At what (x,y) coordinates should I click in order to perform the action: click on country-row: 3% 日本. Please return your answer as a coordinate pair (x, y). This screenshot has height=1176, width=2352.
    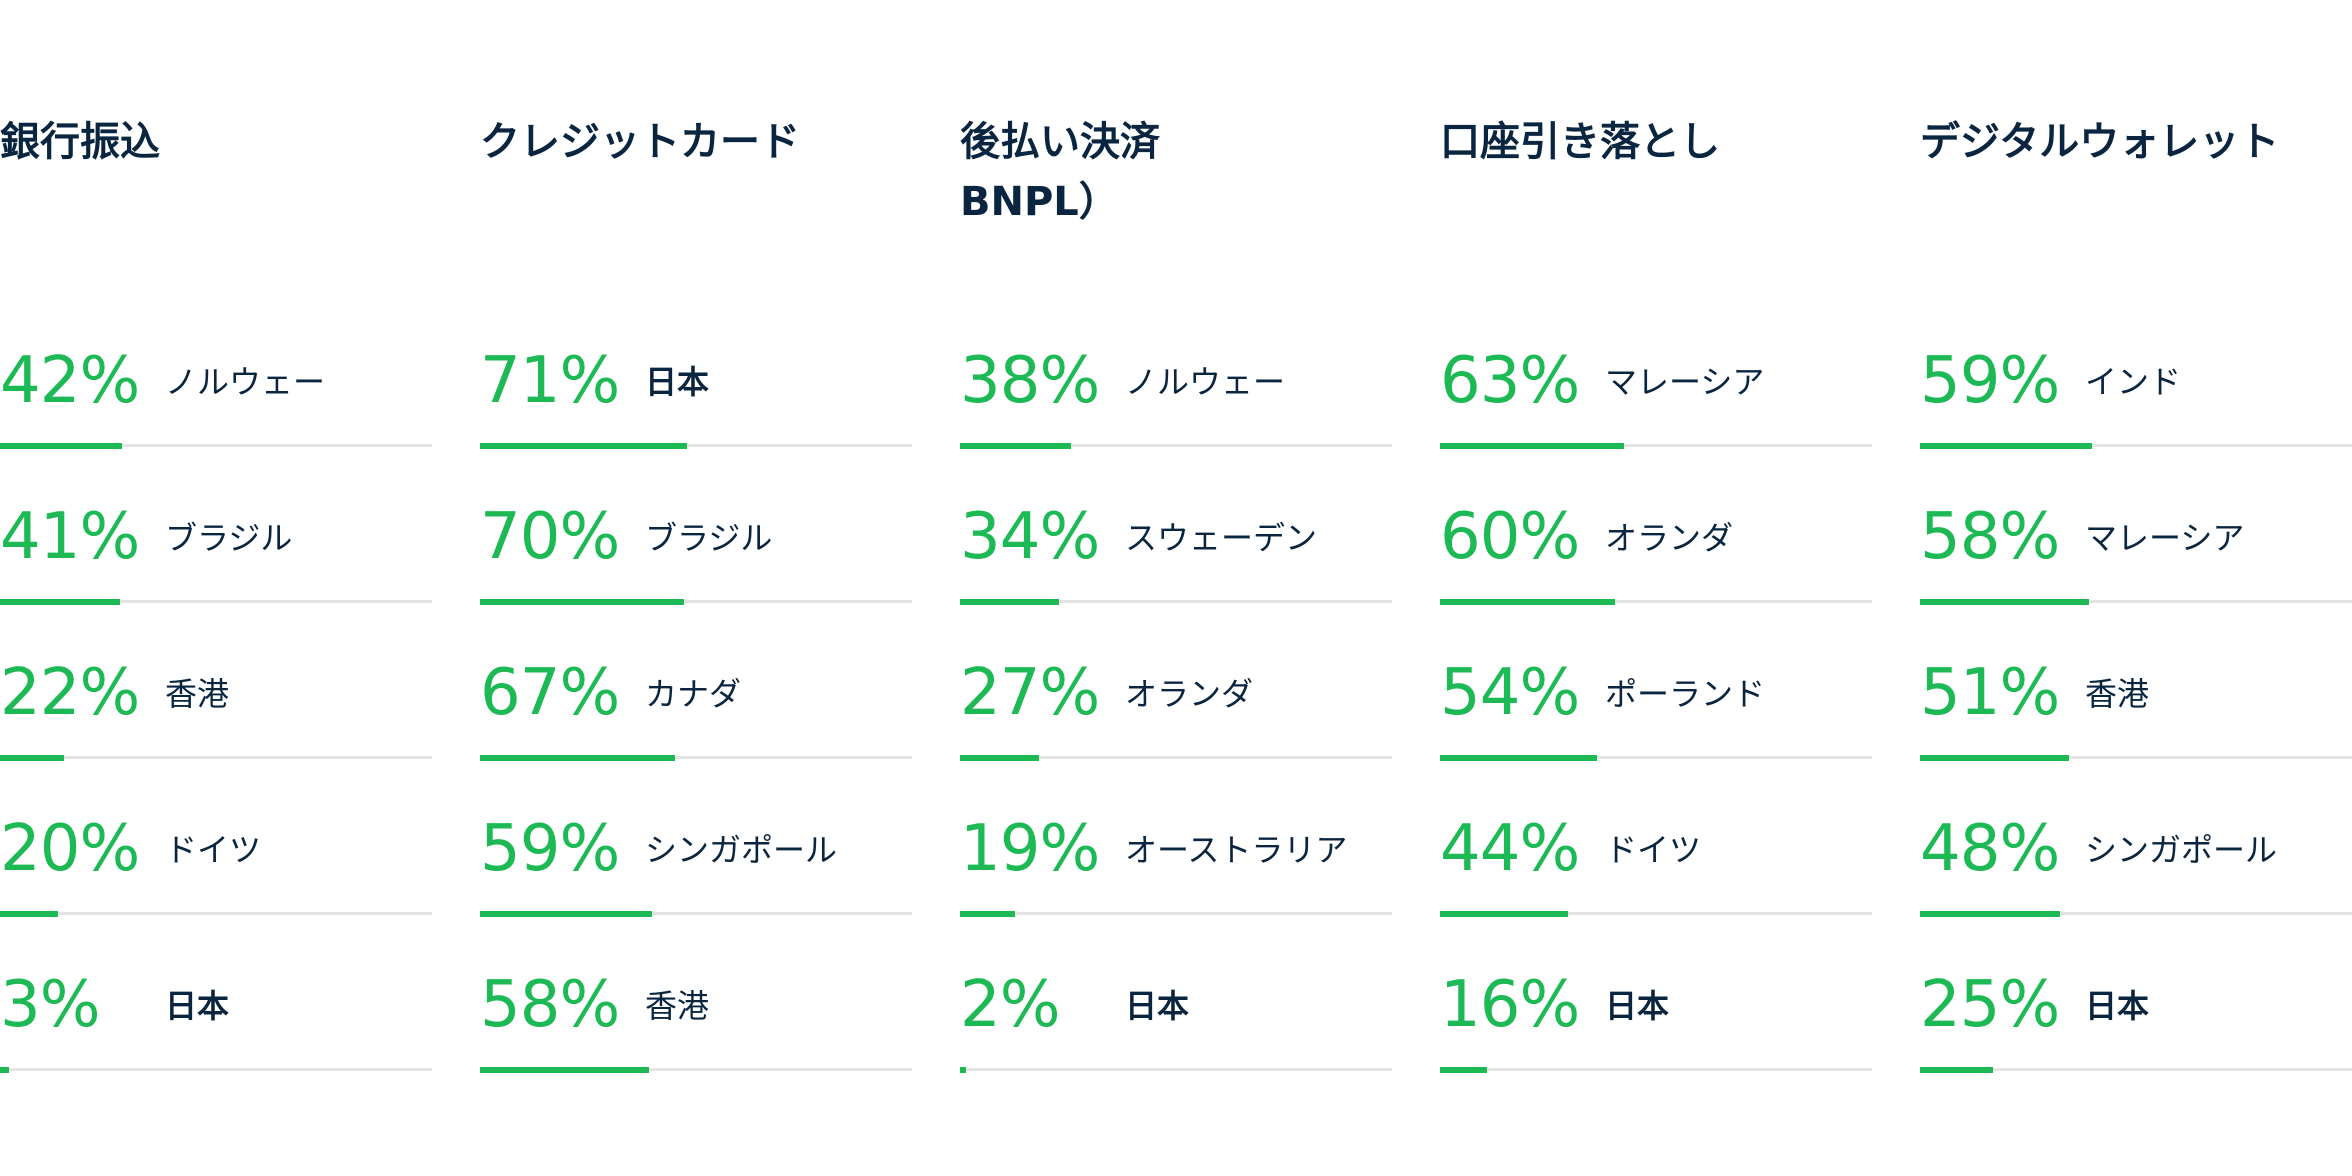
    Looking at the image, I should click on (216, 1018).